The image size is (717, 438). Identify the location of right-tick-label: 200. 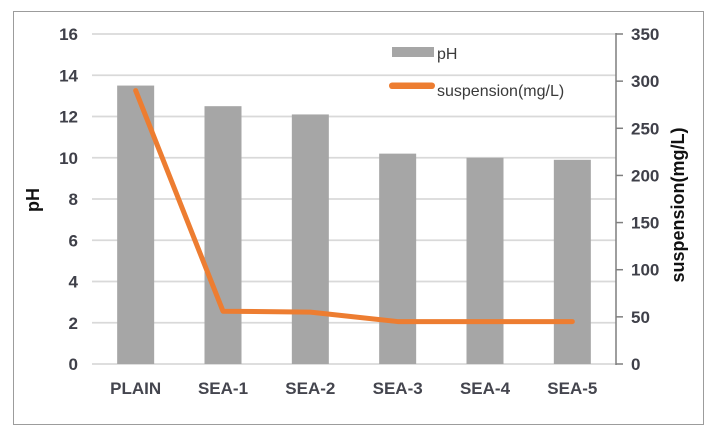
(645, 175).